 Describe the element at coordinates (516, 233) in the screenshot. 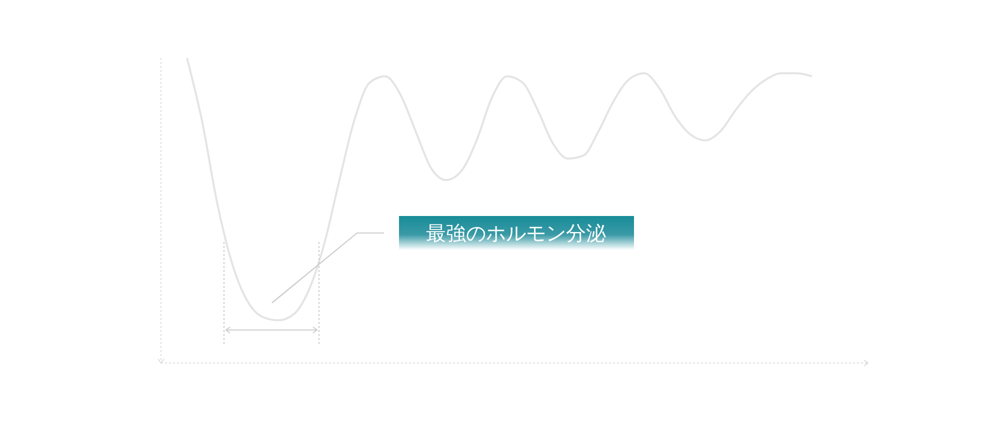

I see `annotation: 最強のホルモン分泌` at that location.